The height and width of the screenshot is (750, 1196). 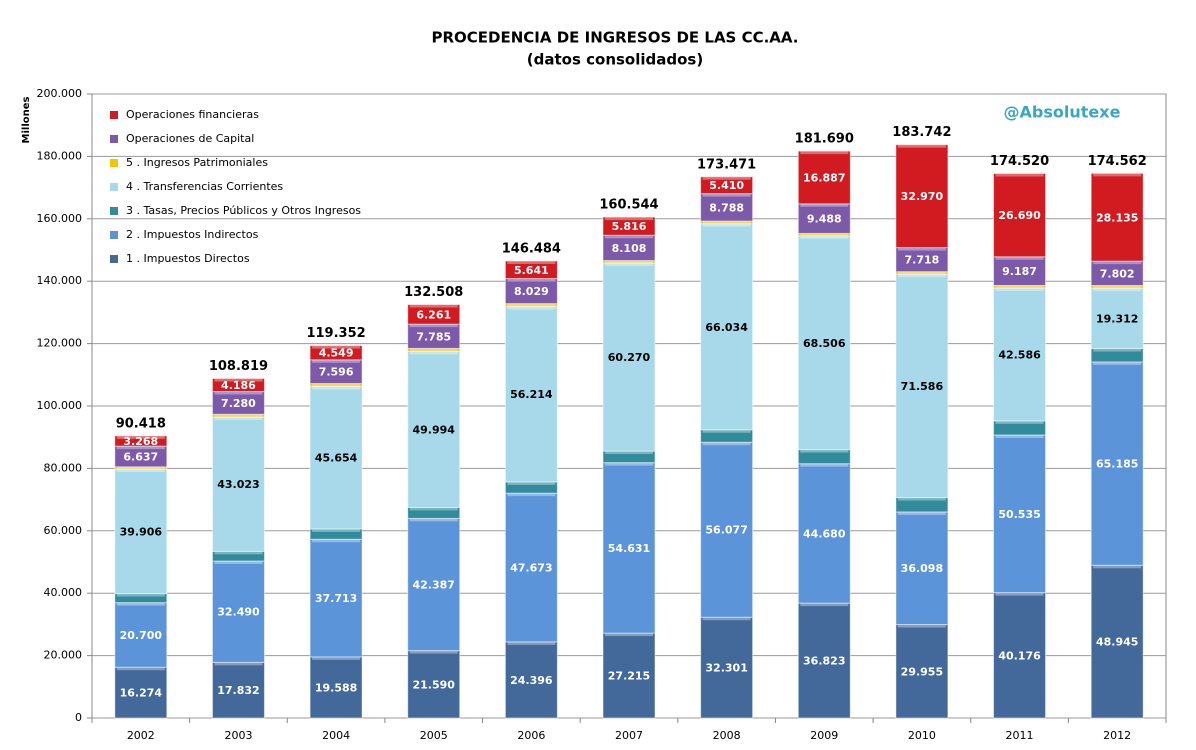 What do you see at coordinates (1117, 273) in the screenshot?
I see `value-label: 7.802` at bounding box center [1117, 273].